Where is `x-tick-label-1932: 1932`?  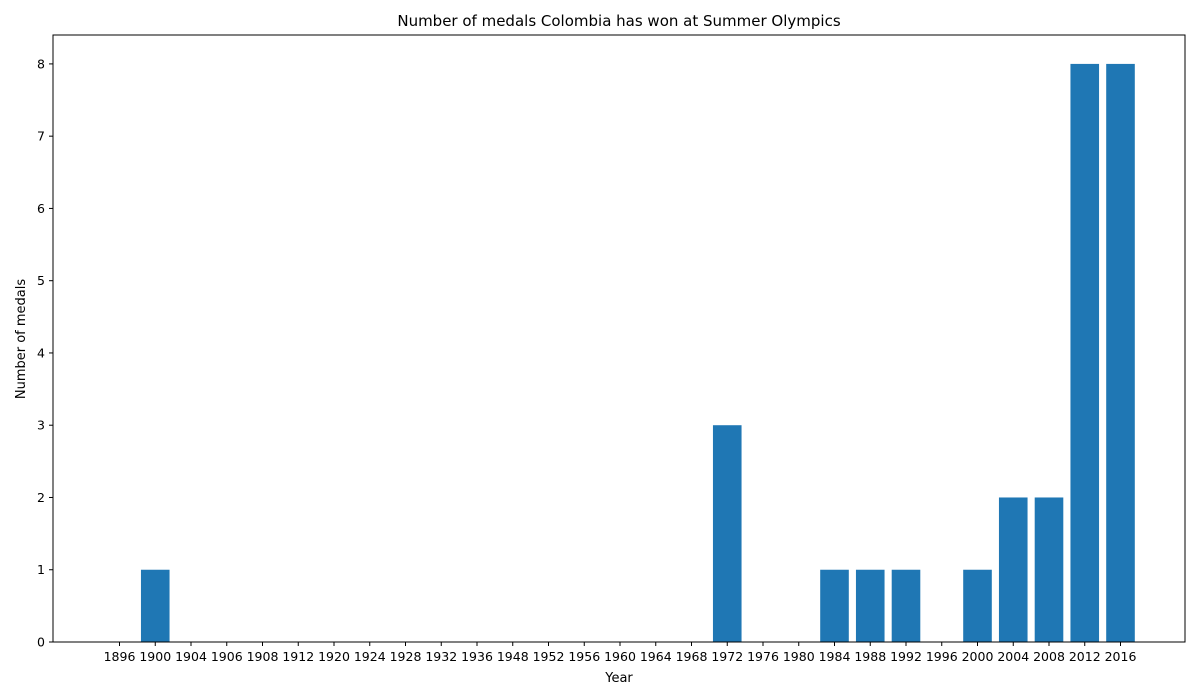 x-tick-label-1932: 1932 is located at coordinates (441, 656).